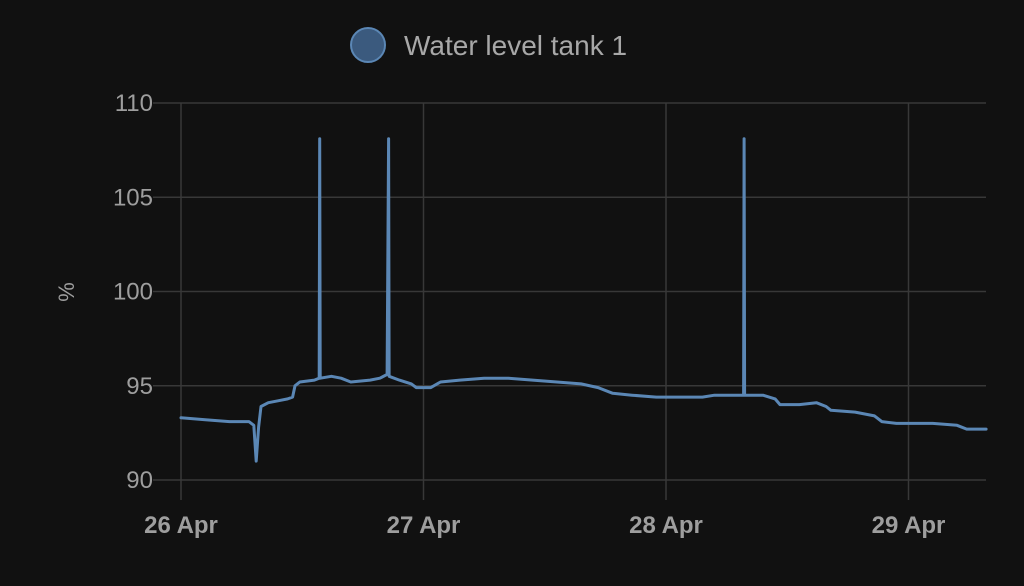 The image size is (1024, 586). Describe the element at coordinates (133, 197) in the screenshot. I see `y-tick-label: 105` at that location.